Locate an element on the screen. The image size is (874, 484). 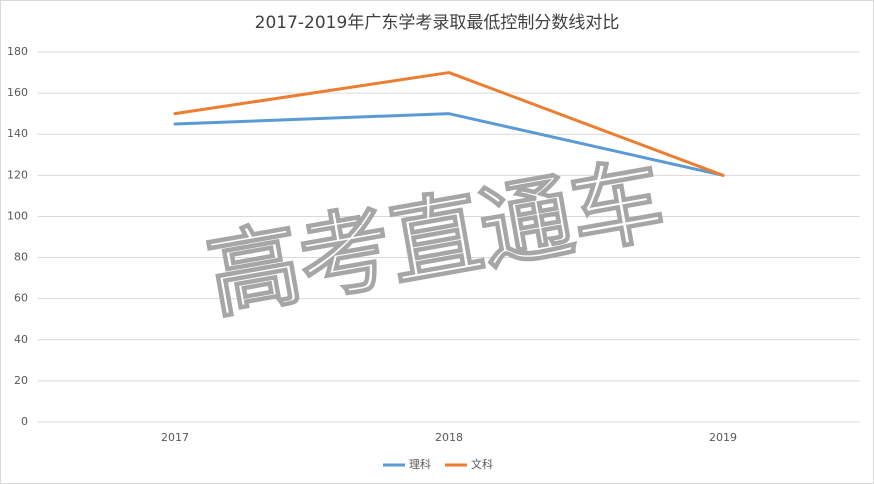
x-tick-label: 2017 is located at coordinates (175, 437).